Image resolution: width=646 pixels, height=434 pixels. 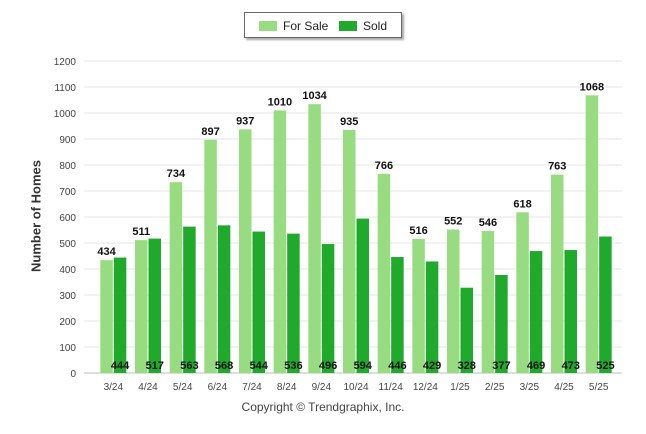 What do you see at coordinates (328, 366) in the screenshot?
I see `bar-value-label: 496` at bounding box center [328, 366].